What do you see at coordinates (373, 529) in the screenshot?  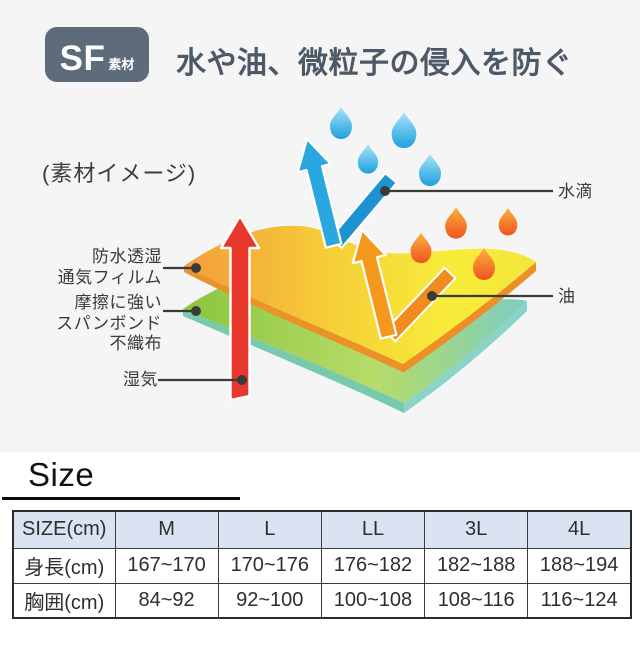 I see `col-header-ll: LL` at bounding box center [373, 529].